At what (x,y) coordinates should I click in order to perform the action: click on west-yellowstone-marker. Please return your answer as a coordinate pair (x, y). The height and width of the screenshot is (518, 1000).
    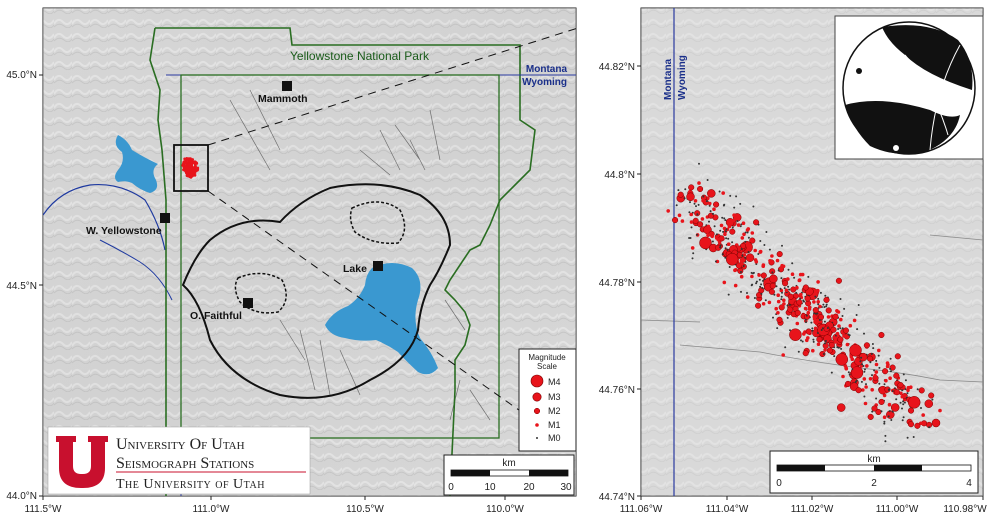
    Looking at the image, I should click on (165, 218).